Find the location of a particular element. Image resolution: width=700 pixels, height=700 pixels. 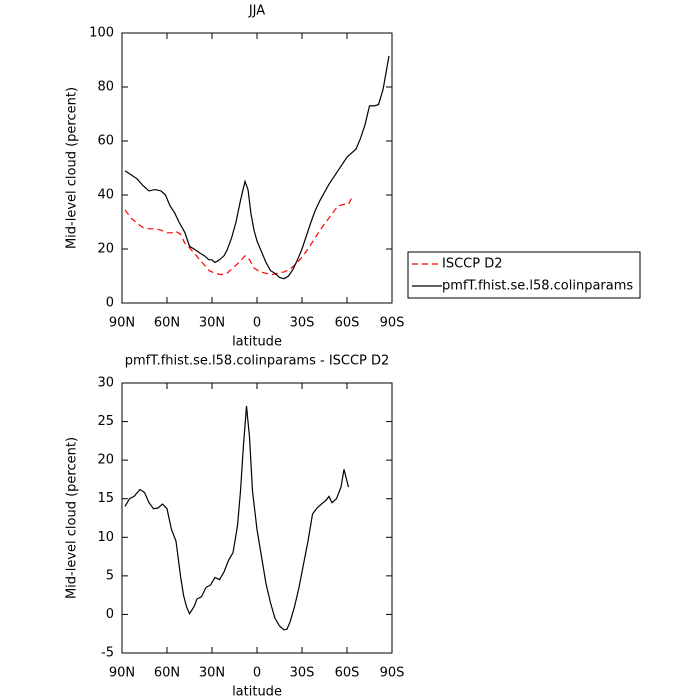

y-tick-label: 10 is located at coordinates (105, 537).